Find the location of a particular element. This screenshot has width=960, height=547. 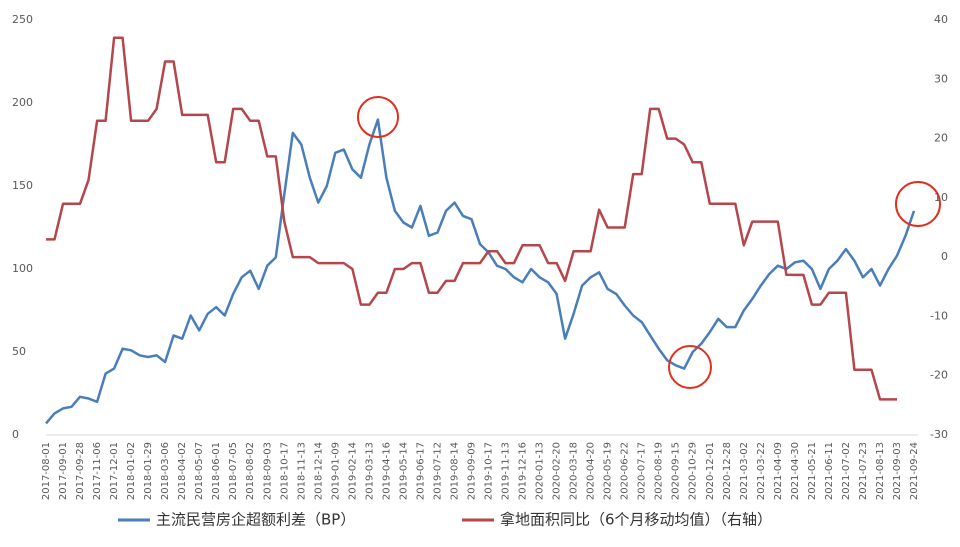

x-tick-label: 2021-07-02 is located at coordinates (846, 471).